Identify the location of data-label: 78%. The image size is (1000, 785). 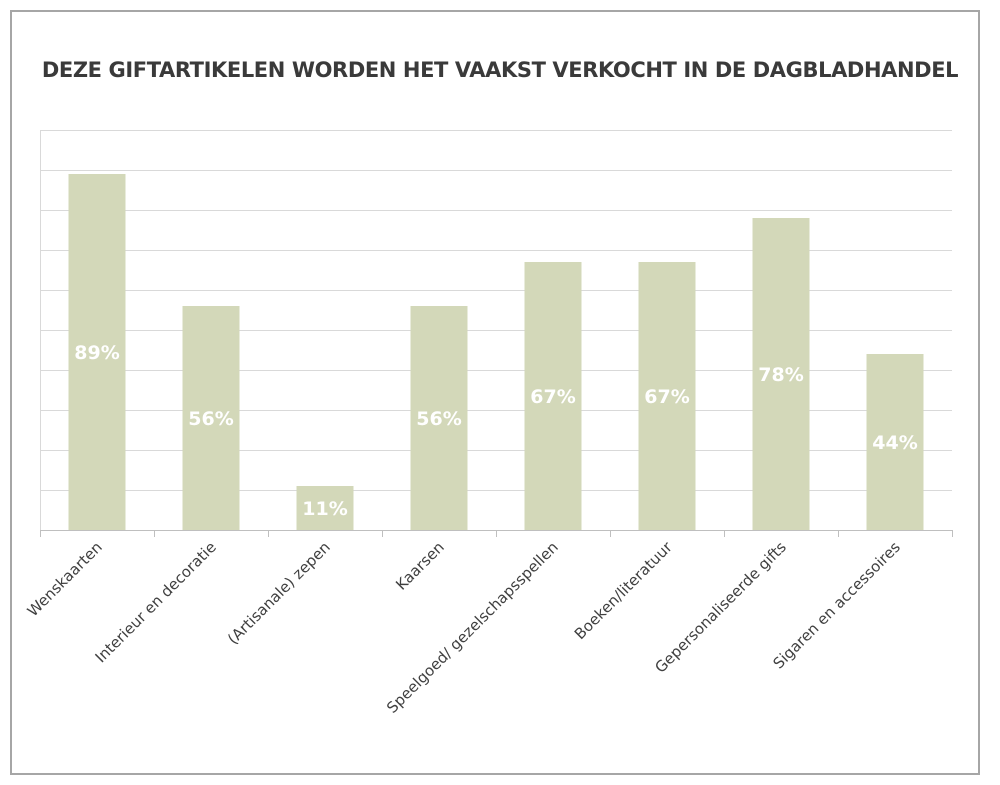
(780, 375).